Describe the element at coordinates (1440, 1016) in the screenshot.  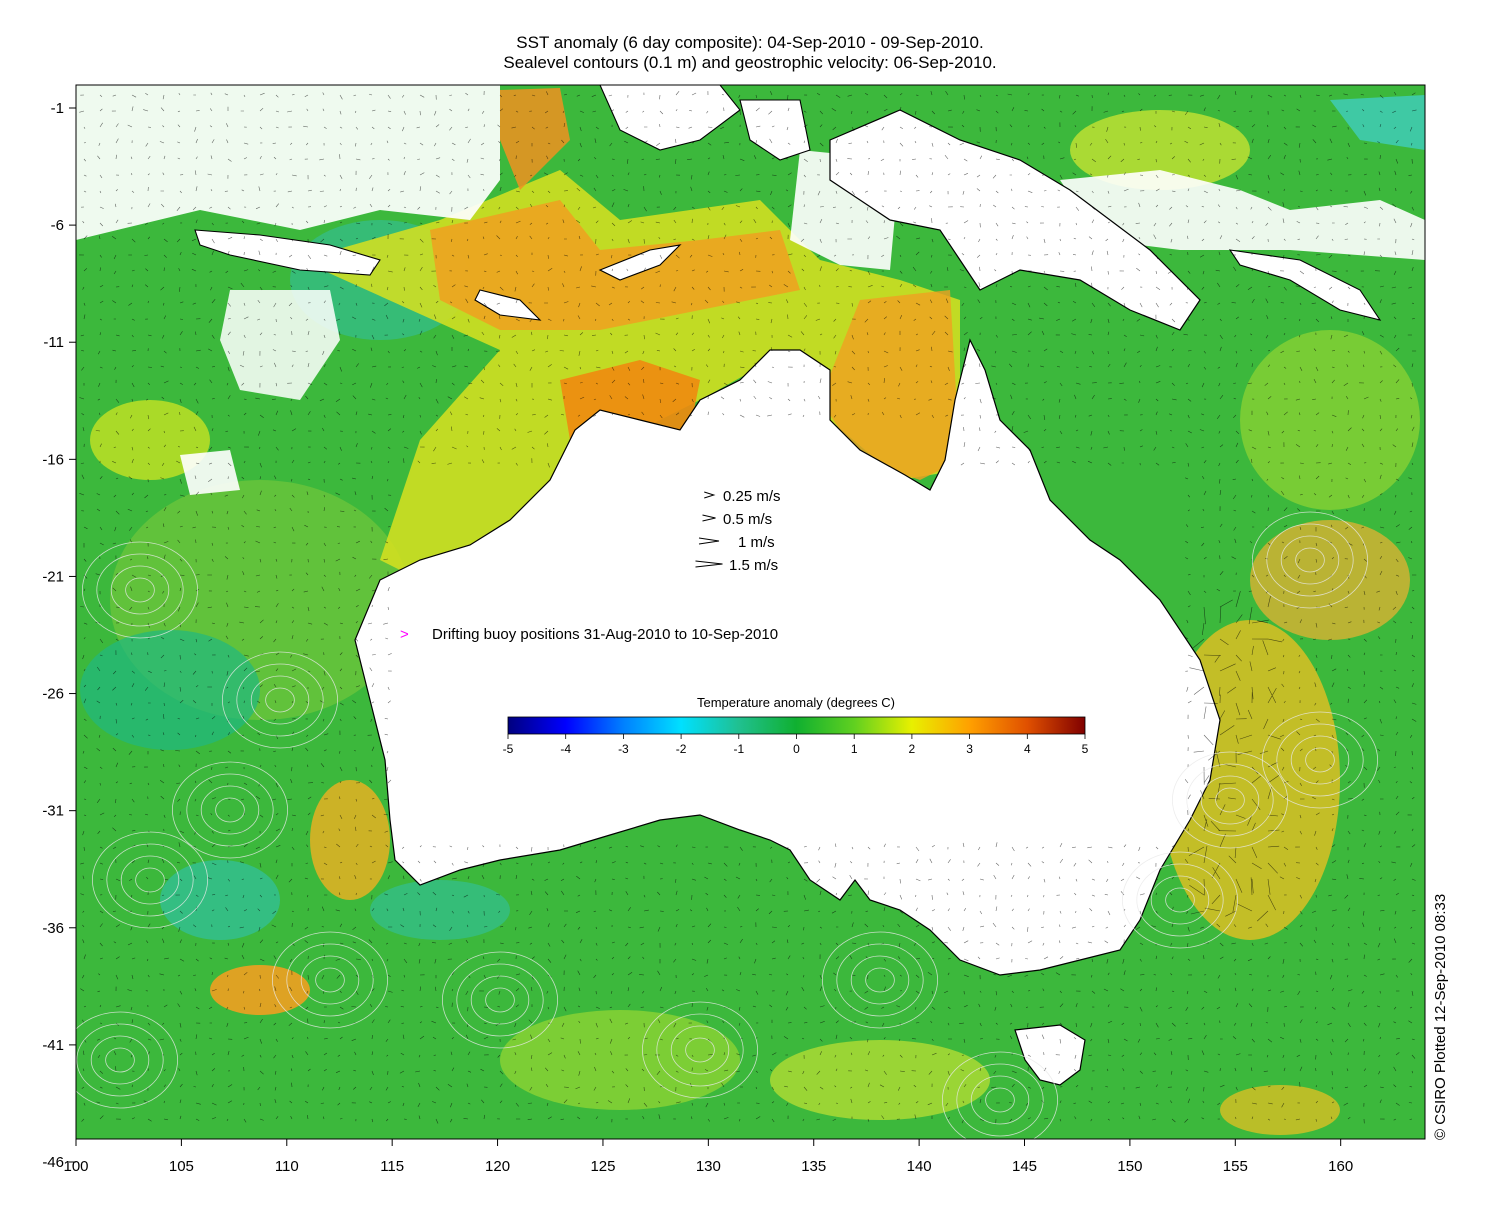
I see `credit-text: © CSIRO Plotted 12-Sep-2010 08:33` at that location.